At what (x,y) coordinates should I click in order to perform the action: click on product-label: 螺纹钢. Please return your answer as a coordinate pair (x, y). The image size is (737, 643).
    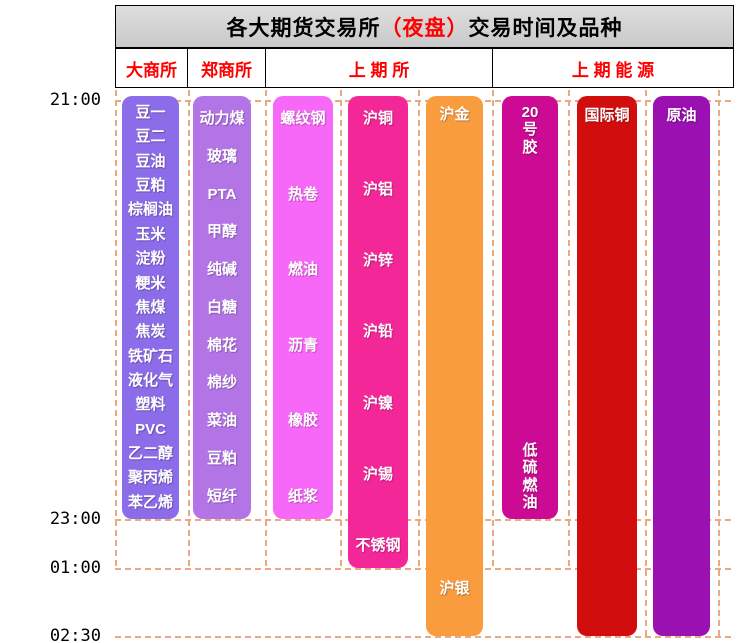
    Looking at the image, I should click on (303, 118).